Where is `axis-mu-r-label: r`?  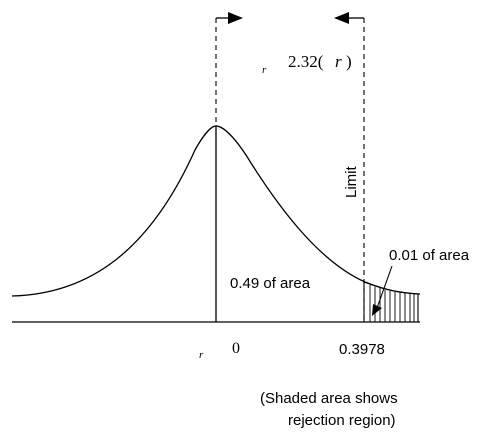 axis-mu-r-label: r is located at coordinates (201, 355).